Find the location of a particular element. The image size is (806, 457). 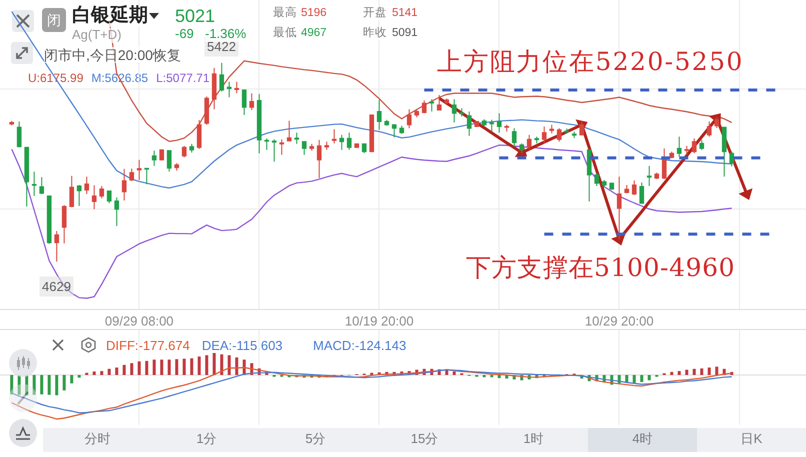

annotation: 5422 is located at coordinates (221, 46).